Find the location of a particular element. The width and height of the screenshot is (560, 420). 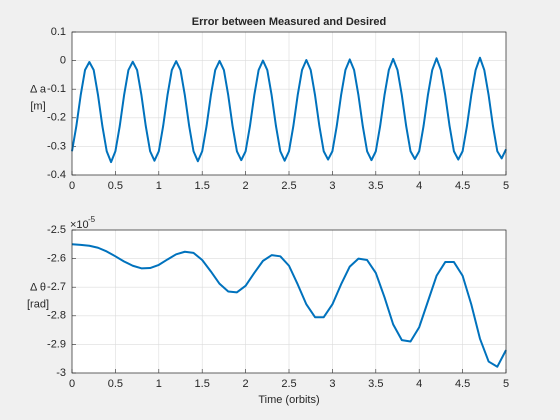

x-axis-label: Time (orbits) is located at coordinates (288, 400).